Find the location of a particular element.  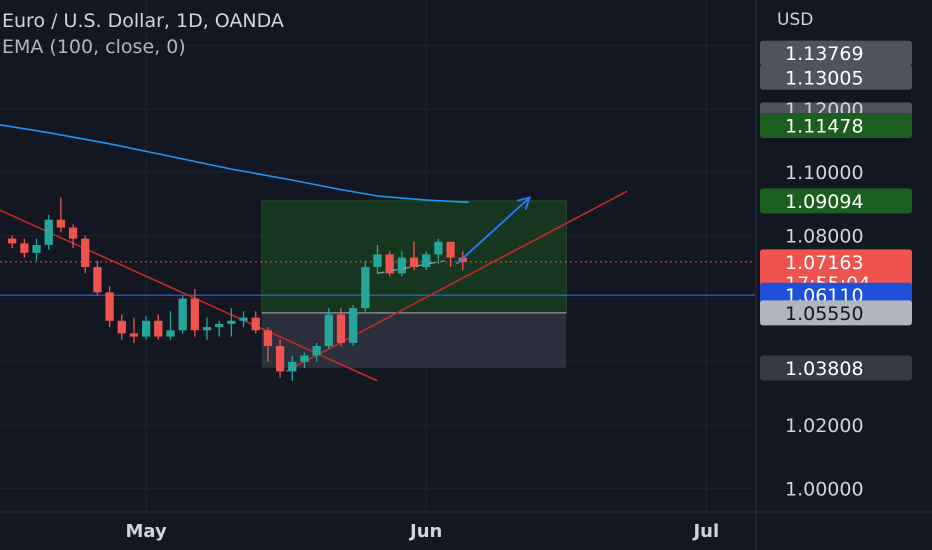

y-tick-label: 1.10000 is located at coordinates (824, 173).